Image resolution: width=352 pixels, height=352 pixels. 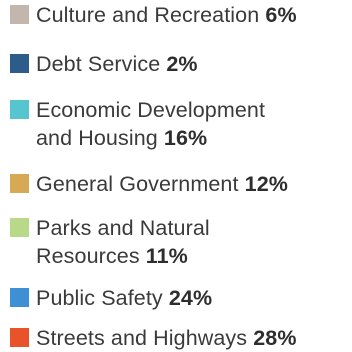 I want to click on legend-value: 2%, so click(x=182, y=64).